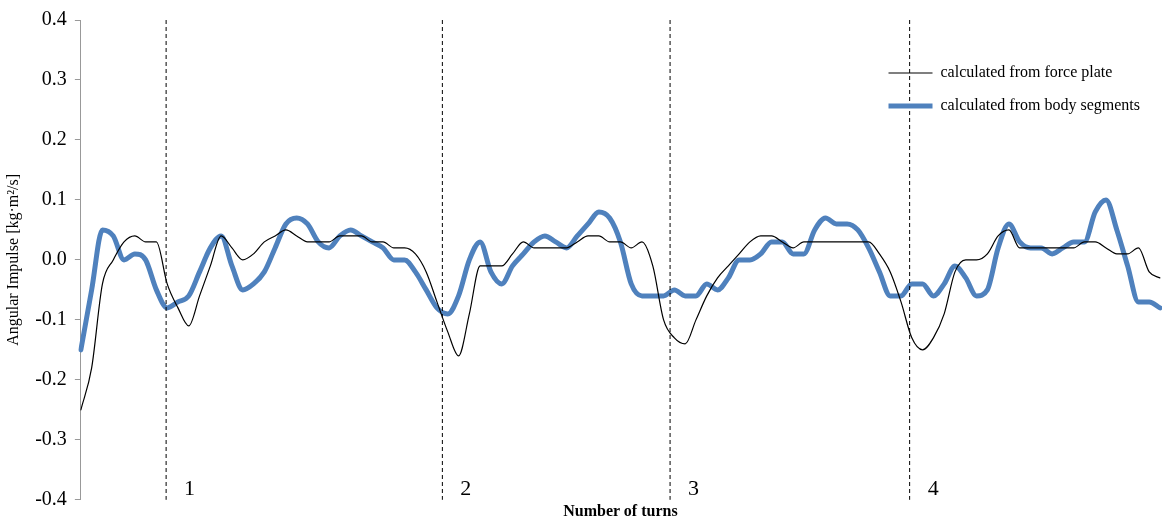 The image size is (1162, 525). Describe the element at coordinates (51, 438) in the screenshot. I see `y-tick-label: -0.3` at that location.